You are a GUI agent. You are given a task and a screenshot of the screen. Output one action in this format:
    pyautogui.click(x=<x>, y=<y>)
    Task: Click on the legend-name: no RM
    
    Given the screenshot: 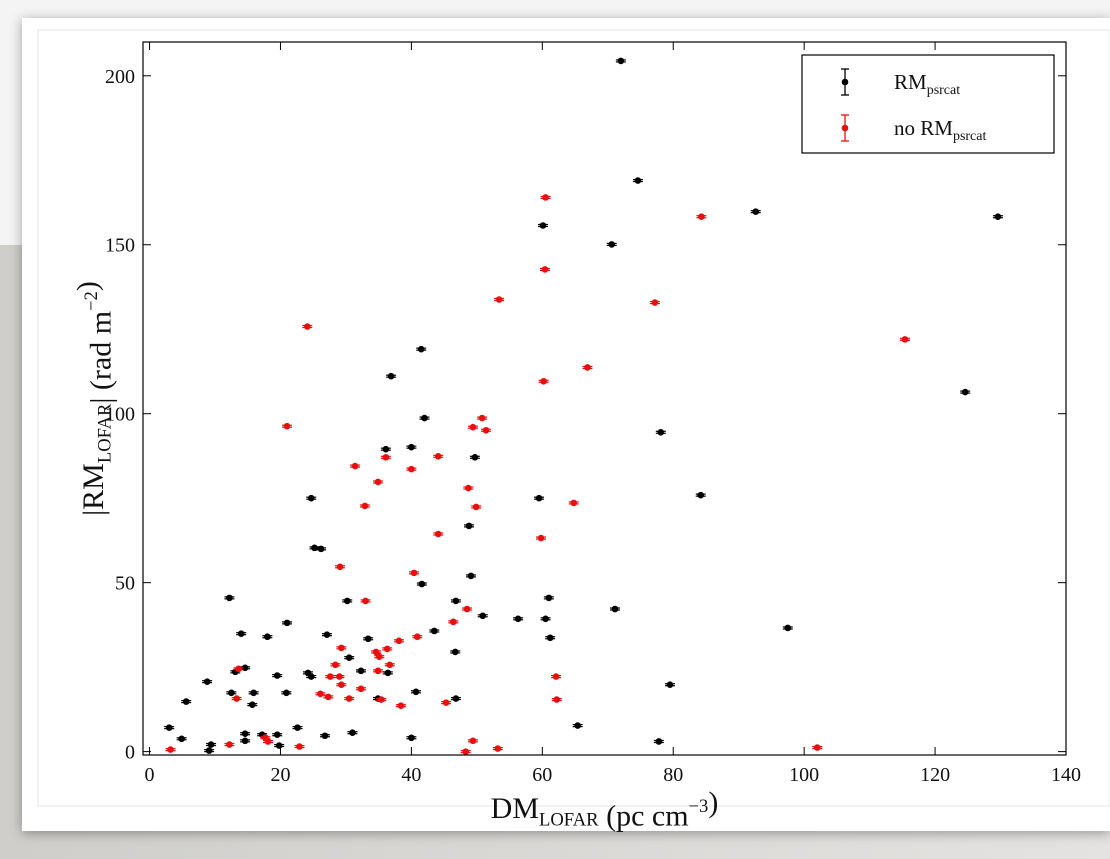 What is the action you would take?
    pyautogui.click(x=923, y=128)
    